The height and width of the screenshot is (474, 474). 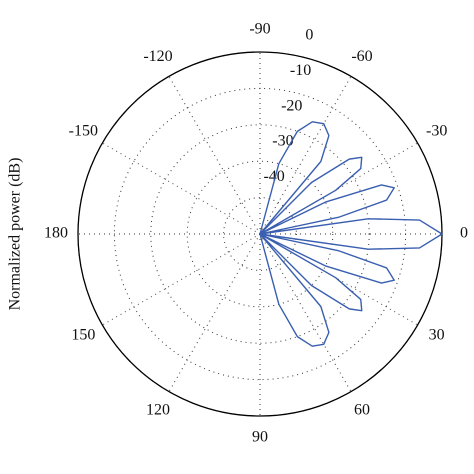 What do you see at coordinates (260, 437) in the screenshot?
I see `theta-tick-label: 90` at bounding box center [260, 437].